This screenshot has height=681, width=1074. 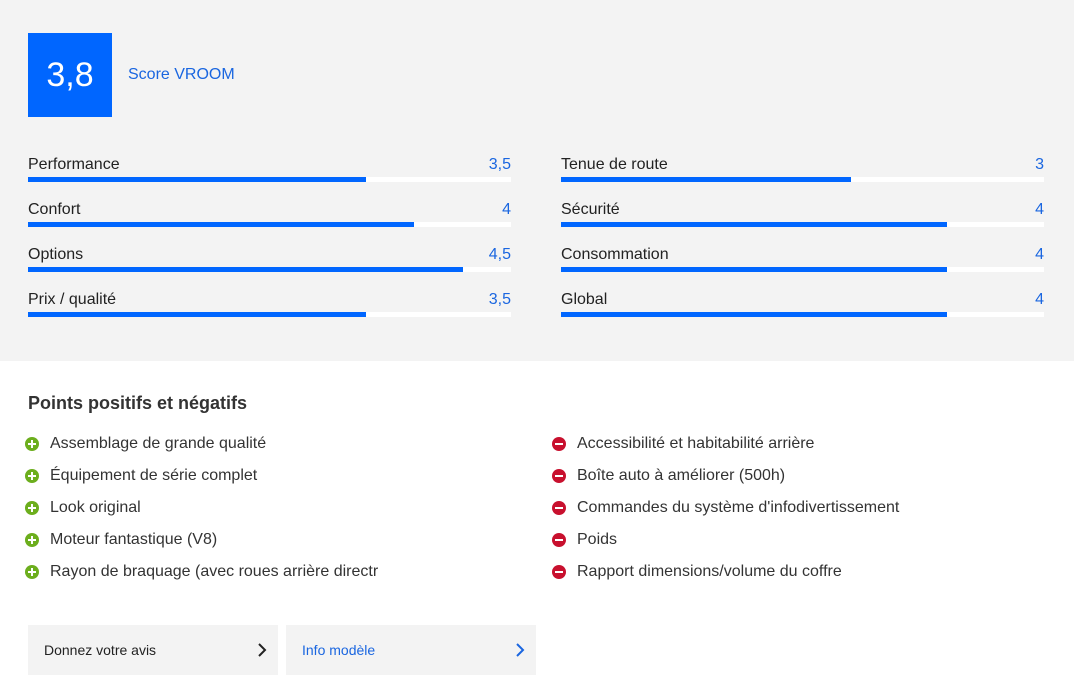 What do you see at coordinates (499, 254) in the screenshot?
I see `rating-value: 4,5` at bounding box center [499, 254].